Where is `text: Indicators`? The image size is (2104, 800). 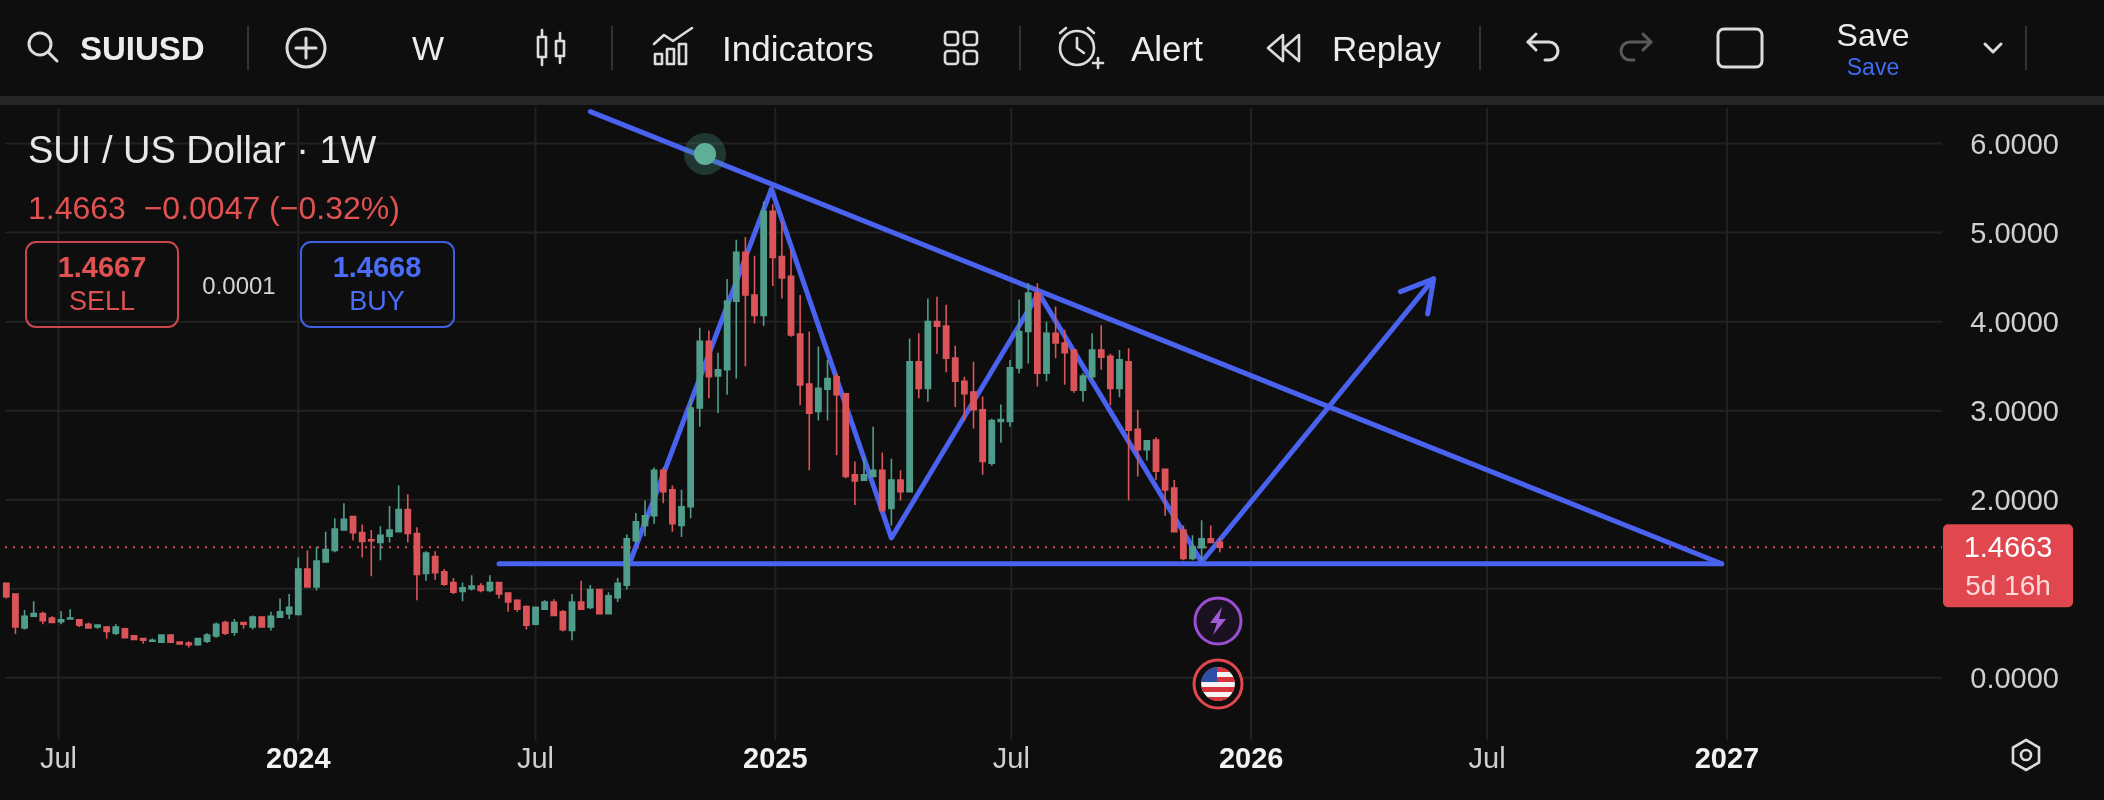 text: Indicators is located at coordinates (798, 48).